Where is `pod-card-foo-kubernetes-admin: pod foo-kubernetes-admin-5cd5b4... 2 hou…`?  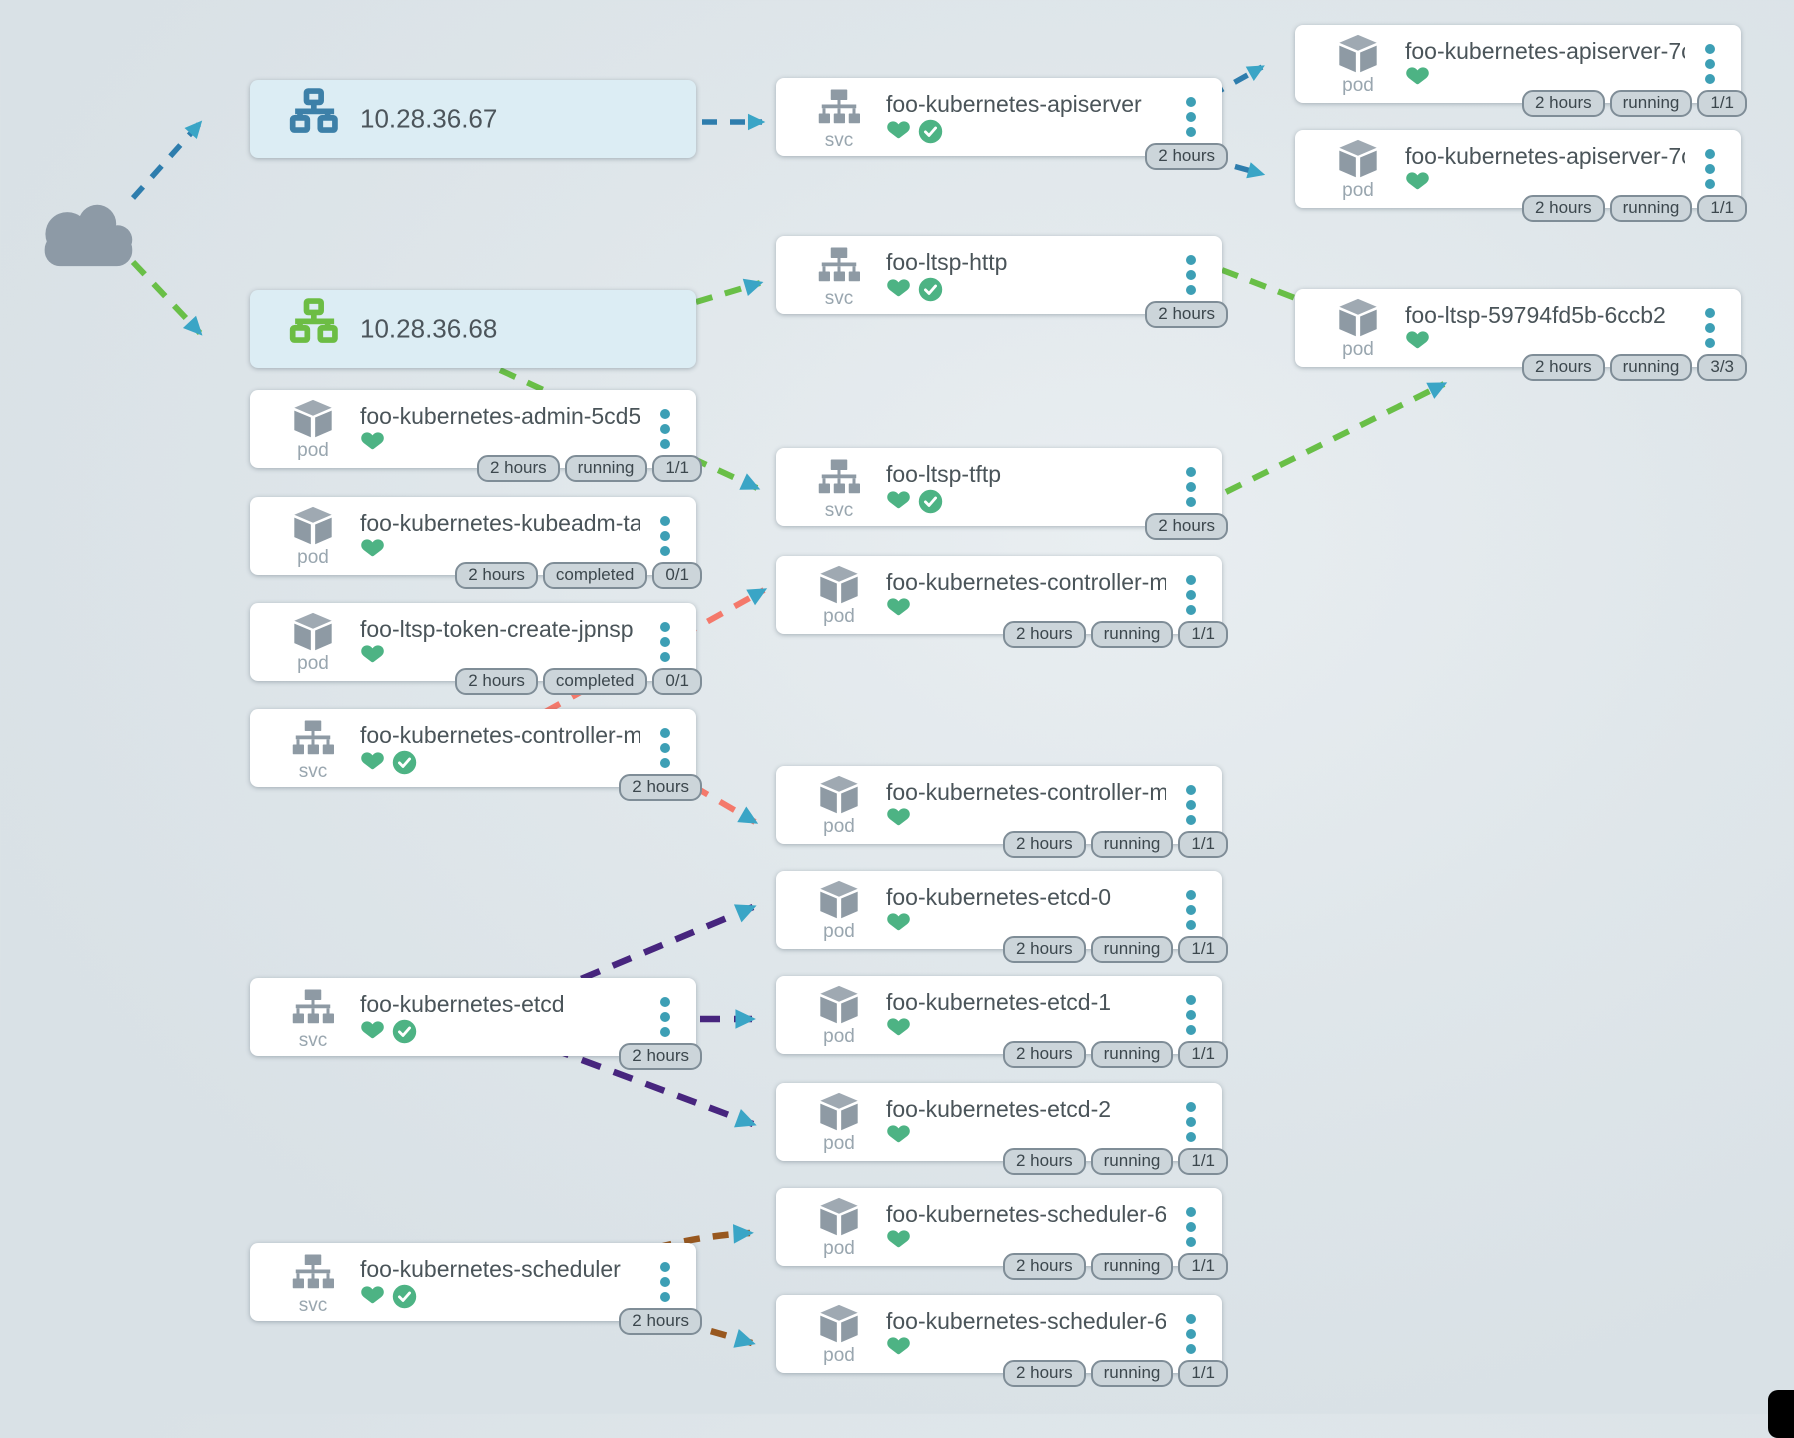 pod-card-foo-kubernetes-admin: pod foo-kubernetes-admin-5cd5b4... 2 hou… is located at coordinates (476, 436).